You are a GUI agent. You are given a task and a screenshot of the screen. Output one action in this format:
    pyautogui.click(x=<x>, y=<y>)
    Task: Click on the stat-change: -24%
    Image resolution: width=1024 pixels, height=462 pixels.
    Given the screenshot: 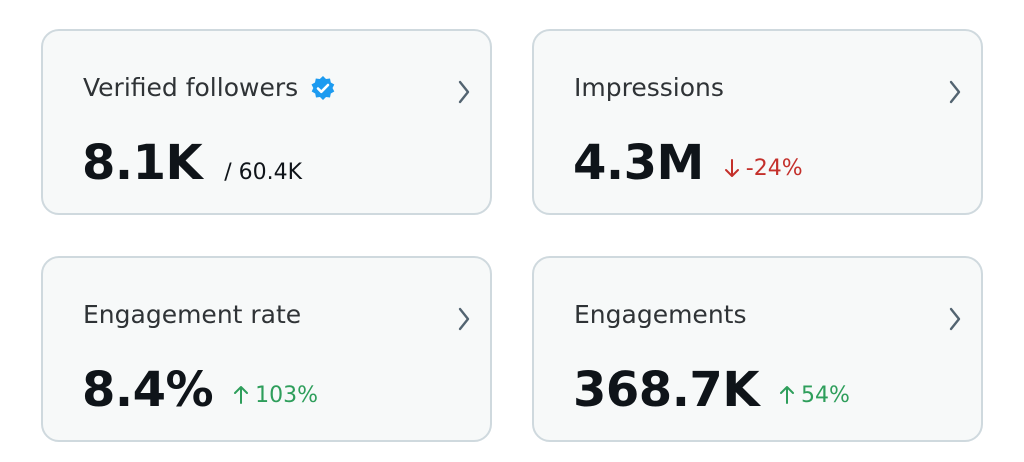 What is the action you would take?
    pyautogui.click(x=763, y=168)
    